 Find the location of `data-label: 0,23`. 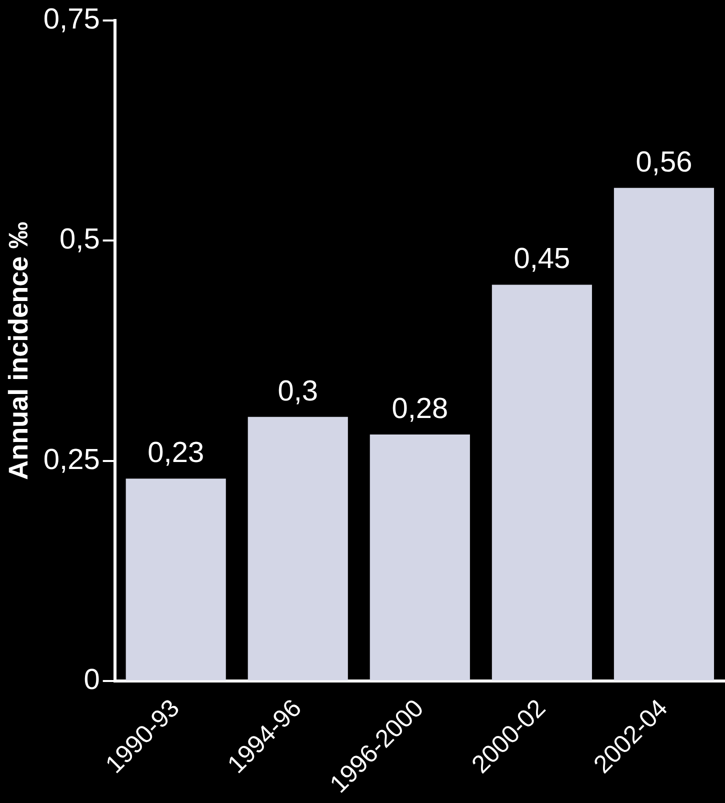

data-label: 0,23 is located at coordinates (176, 453).